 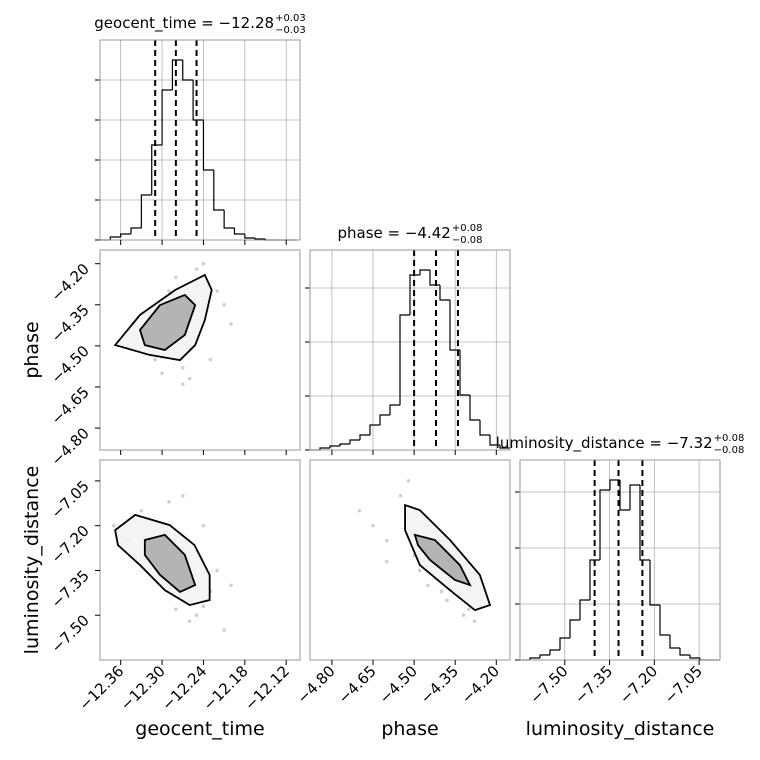 What do you see at coordinates (70, 282) in the screenshot?
I see `y-tick-label: −4.20` at bounding box center [70, 282].